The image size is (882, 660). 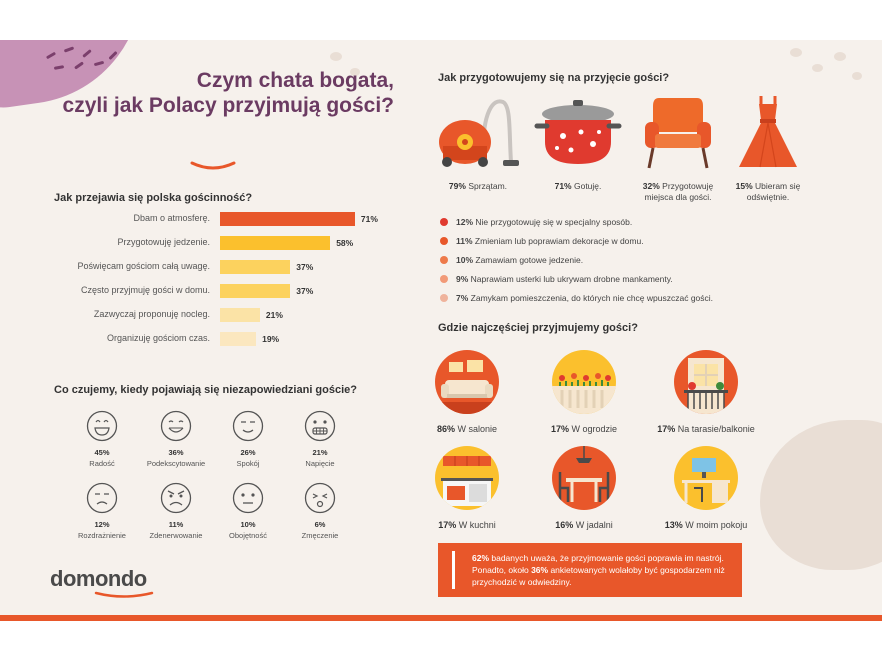 I want to click on callout-pct-1: 62%, so click(x=481, y=558).